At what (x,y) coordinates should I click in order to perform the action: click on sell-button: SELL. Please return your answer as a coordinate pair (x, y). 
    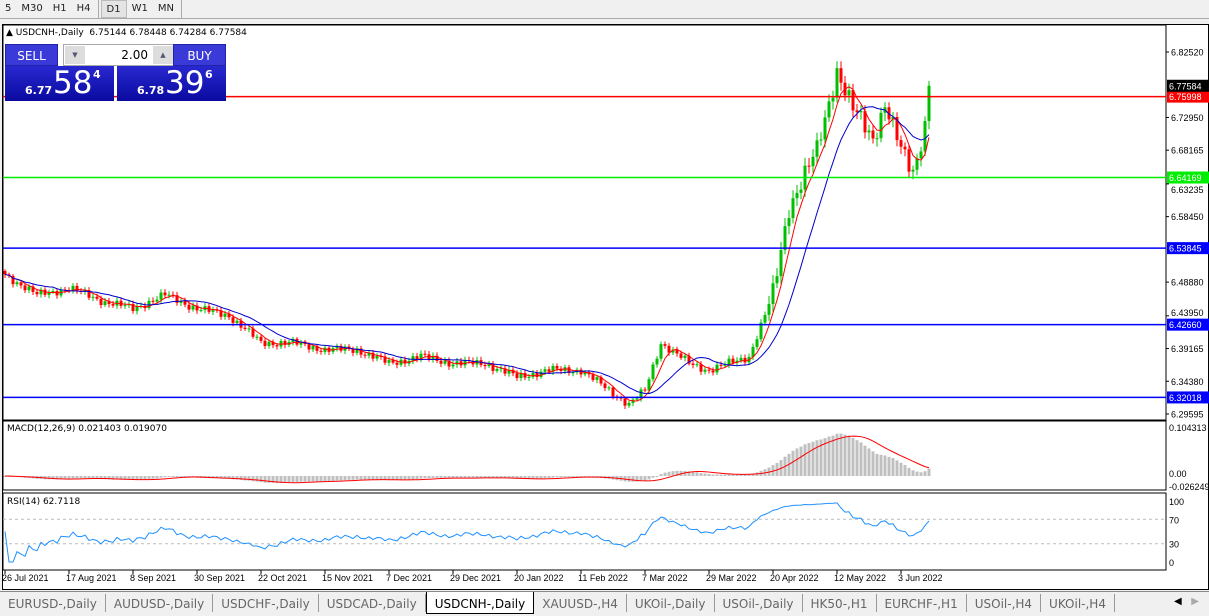
    Looking at the image, I should click on (31, 55).